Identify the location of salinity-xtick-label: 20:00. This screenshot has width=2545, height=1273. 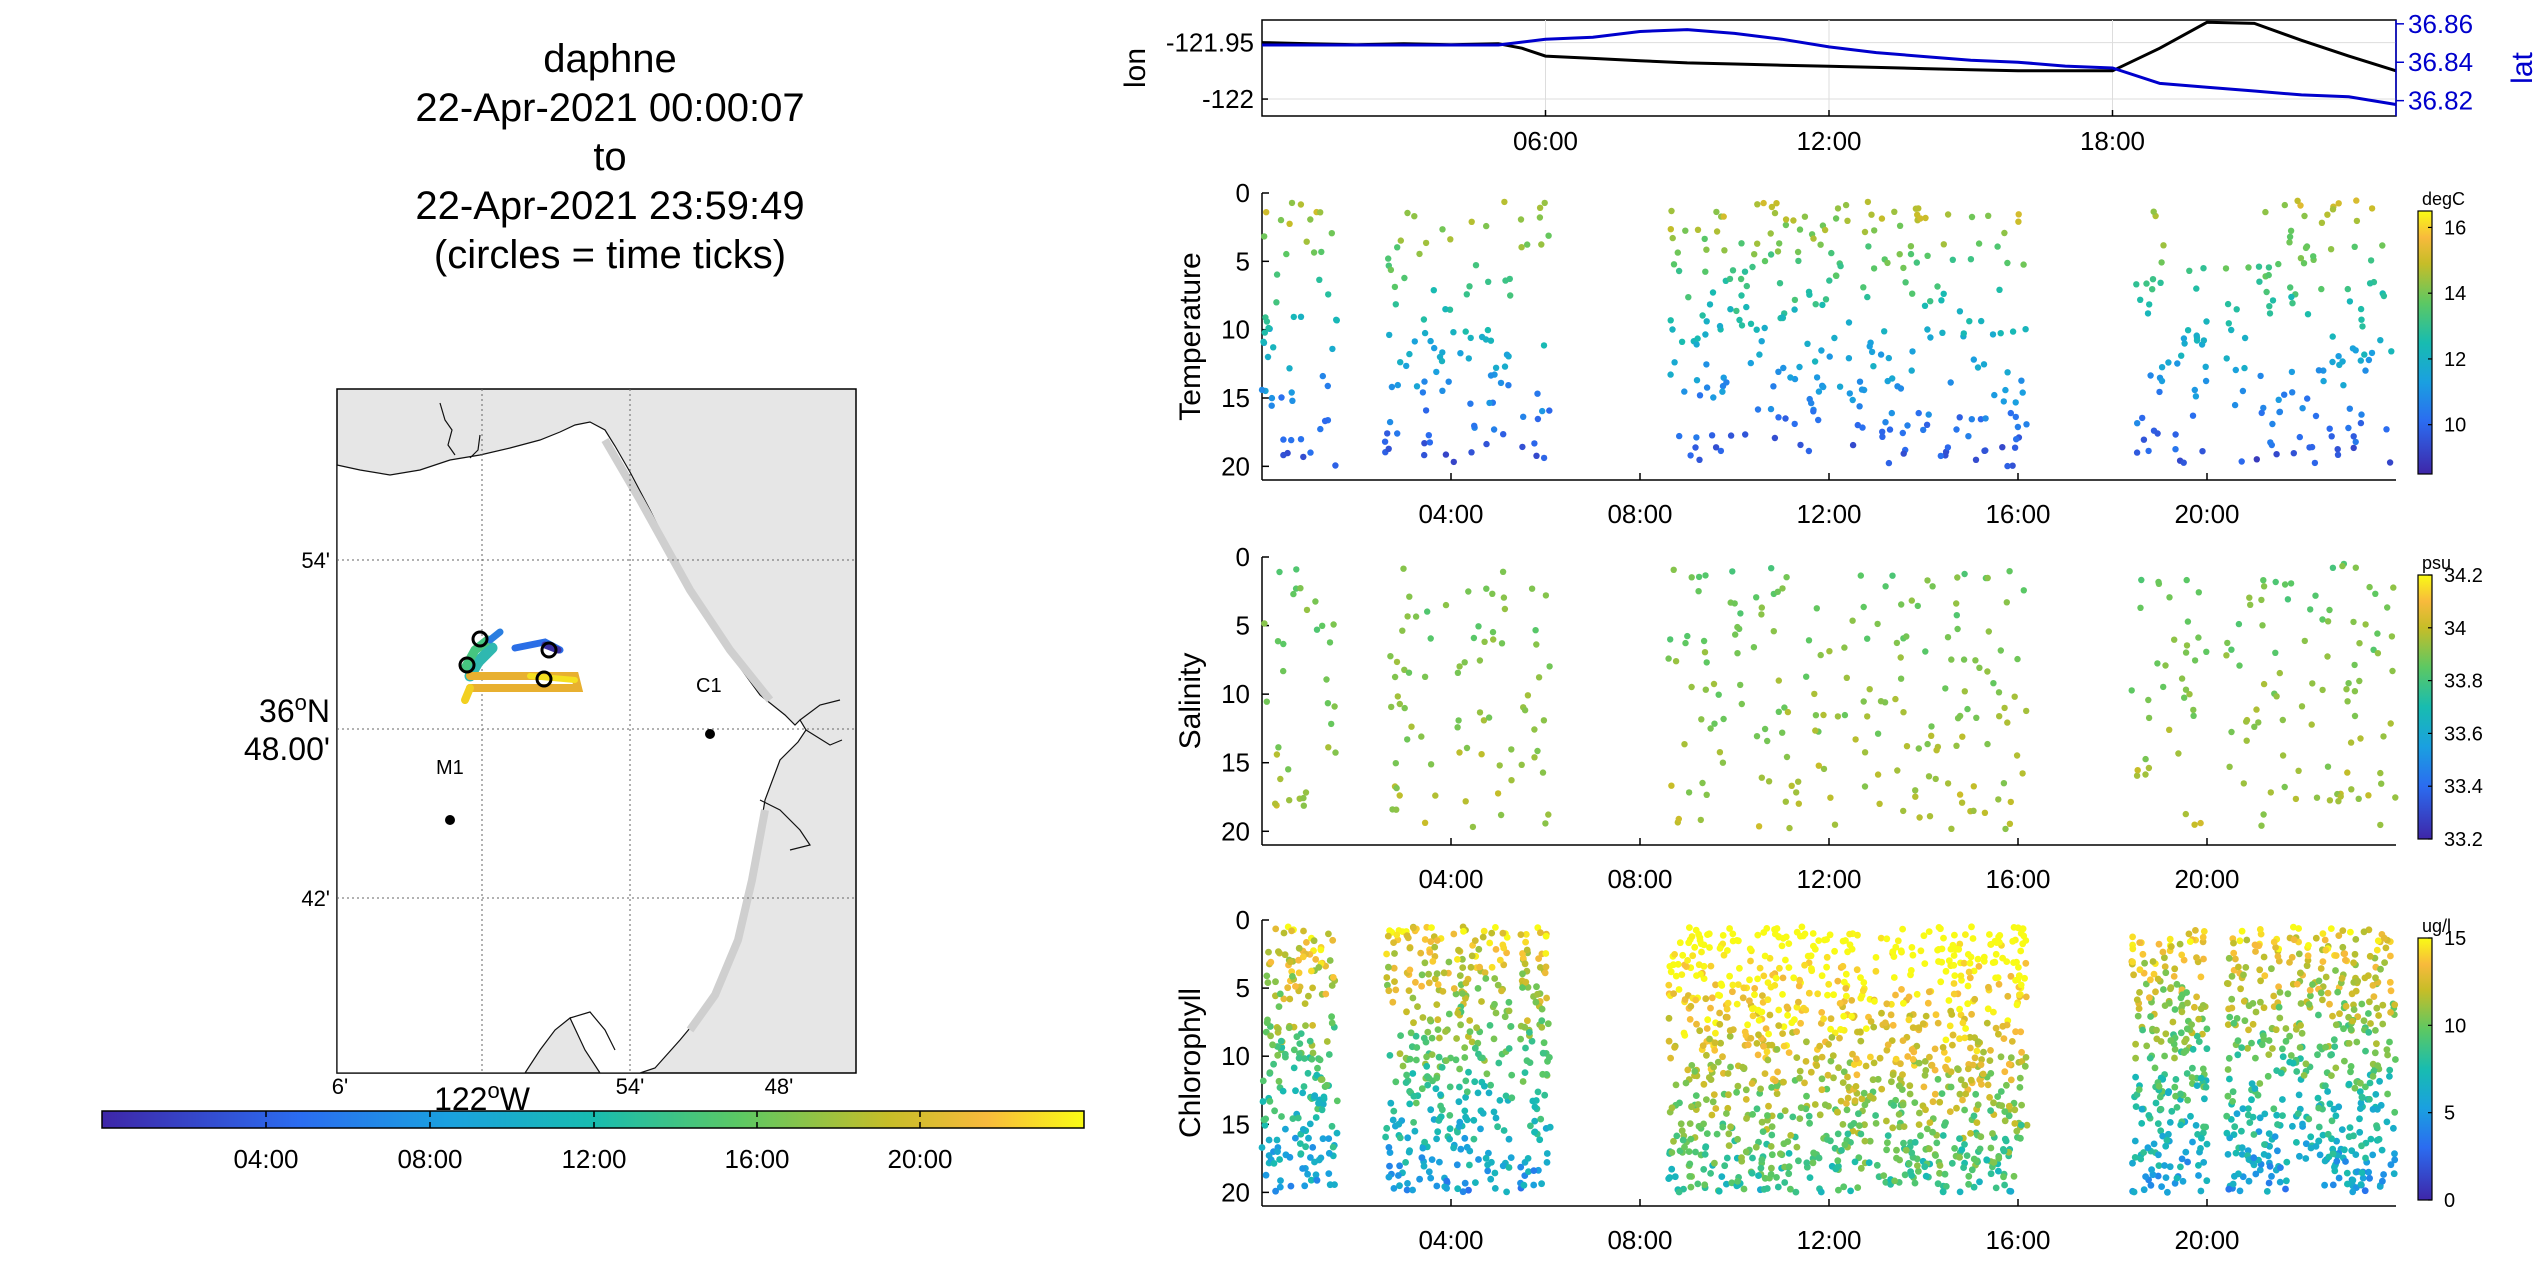
(2206, 879).